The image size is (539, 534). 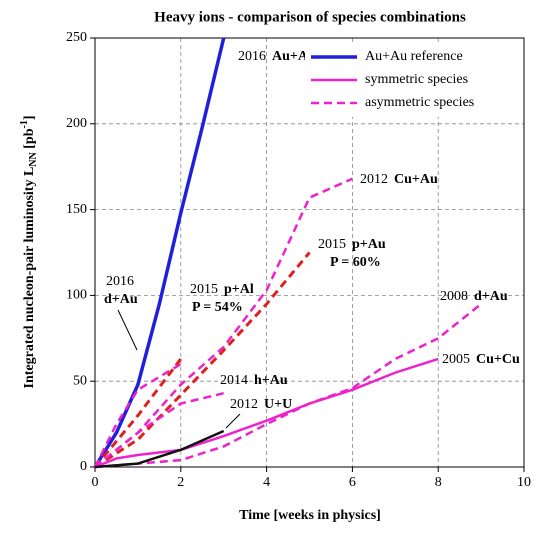 I want to click on y-tick-label: 0, so click(x=83, y=466).